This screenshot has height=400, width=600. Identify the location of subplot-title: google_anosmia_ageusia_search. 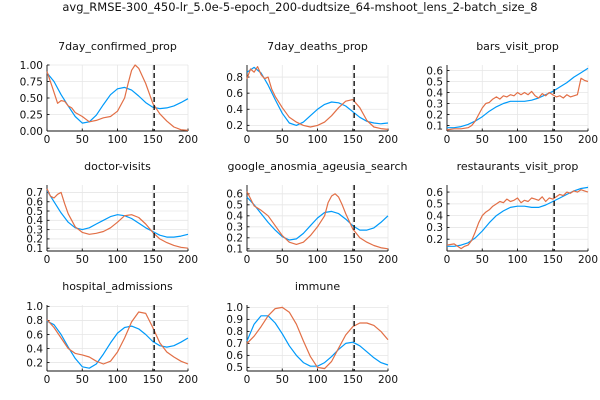
(318, 166).